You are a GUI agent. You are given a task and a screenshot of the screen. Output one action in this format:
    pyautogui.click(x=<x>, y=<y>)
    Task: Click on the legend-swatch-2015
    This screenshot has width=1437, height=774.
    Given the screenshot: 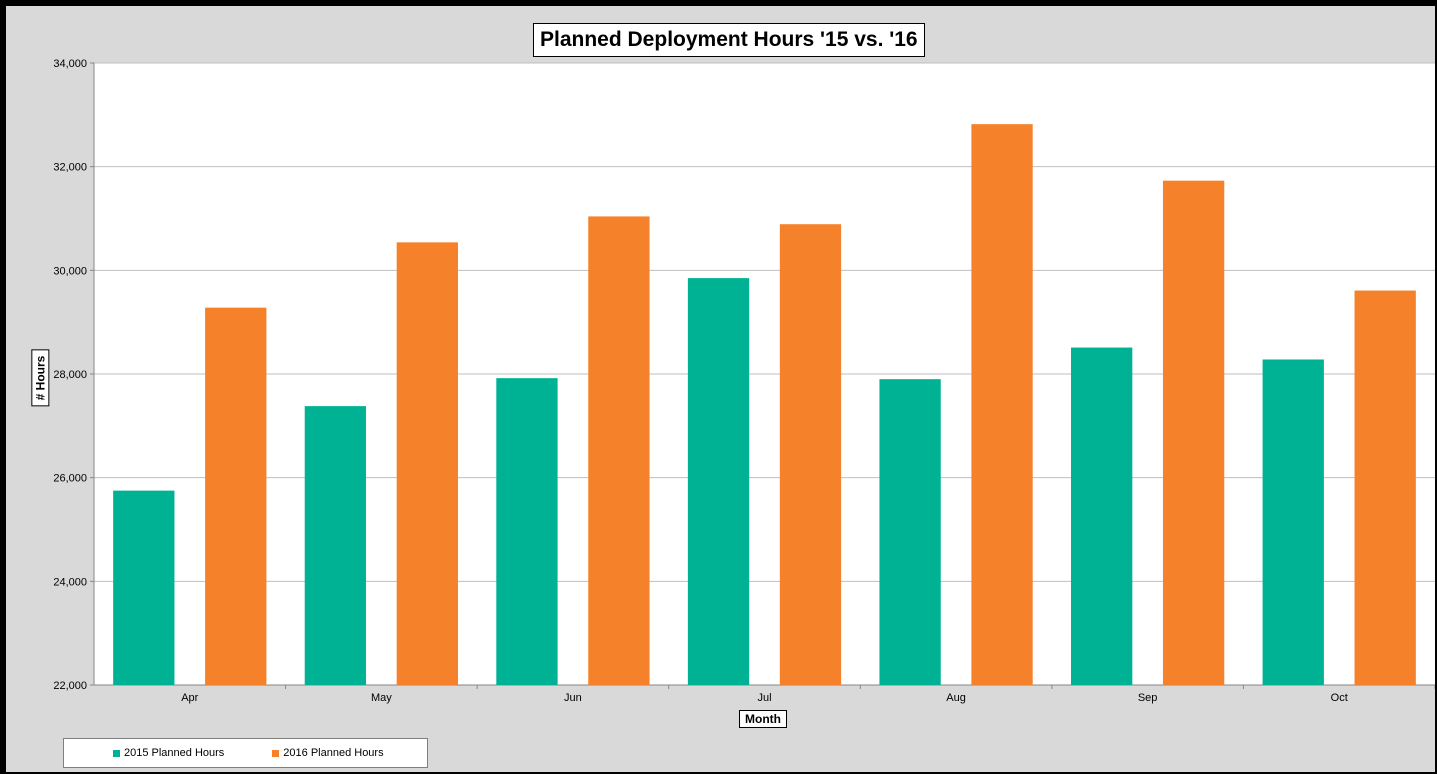 What is the action you would take?
    pyautogui.click(x=116, y=753)
    